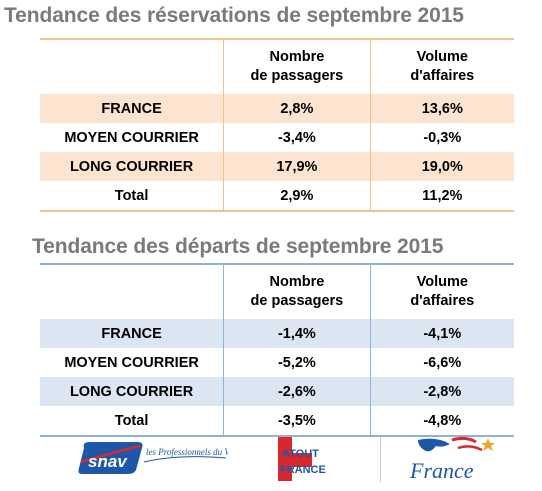 The width and height of the screenshot is (542, 491). What do you see at coordinates (297, 362) in the screenshot?
I see `cell-passagers: -5,2%` at bounding box center [297, 362].